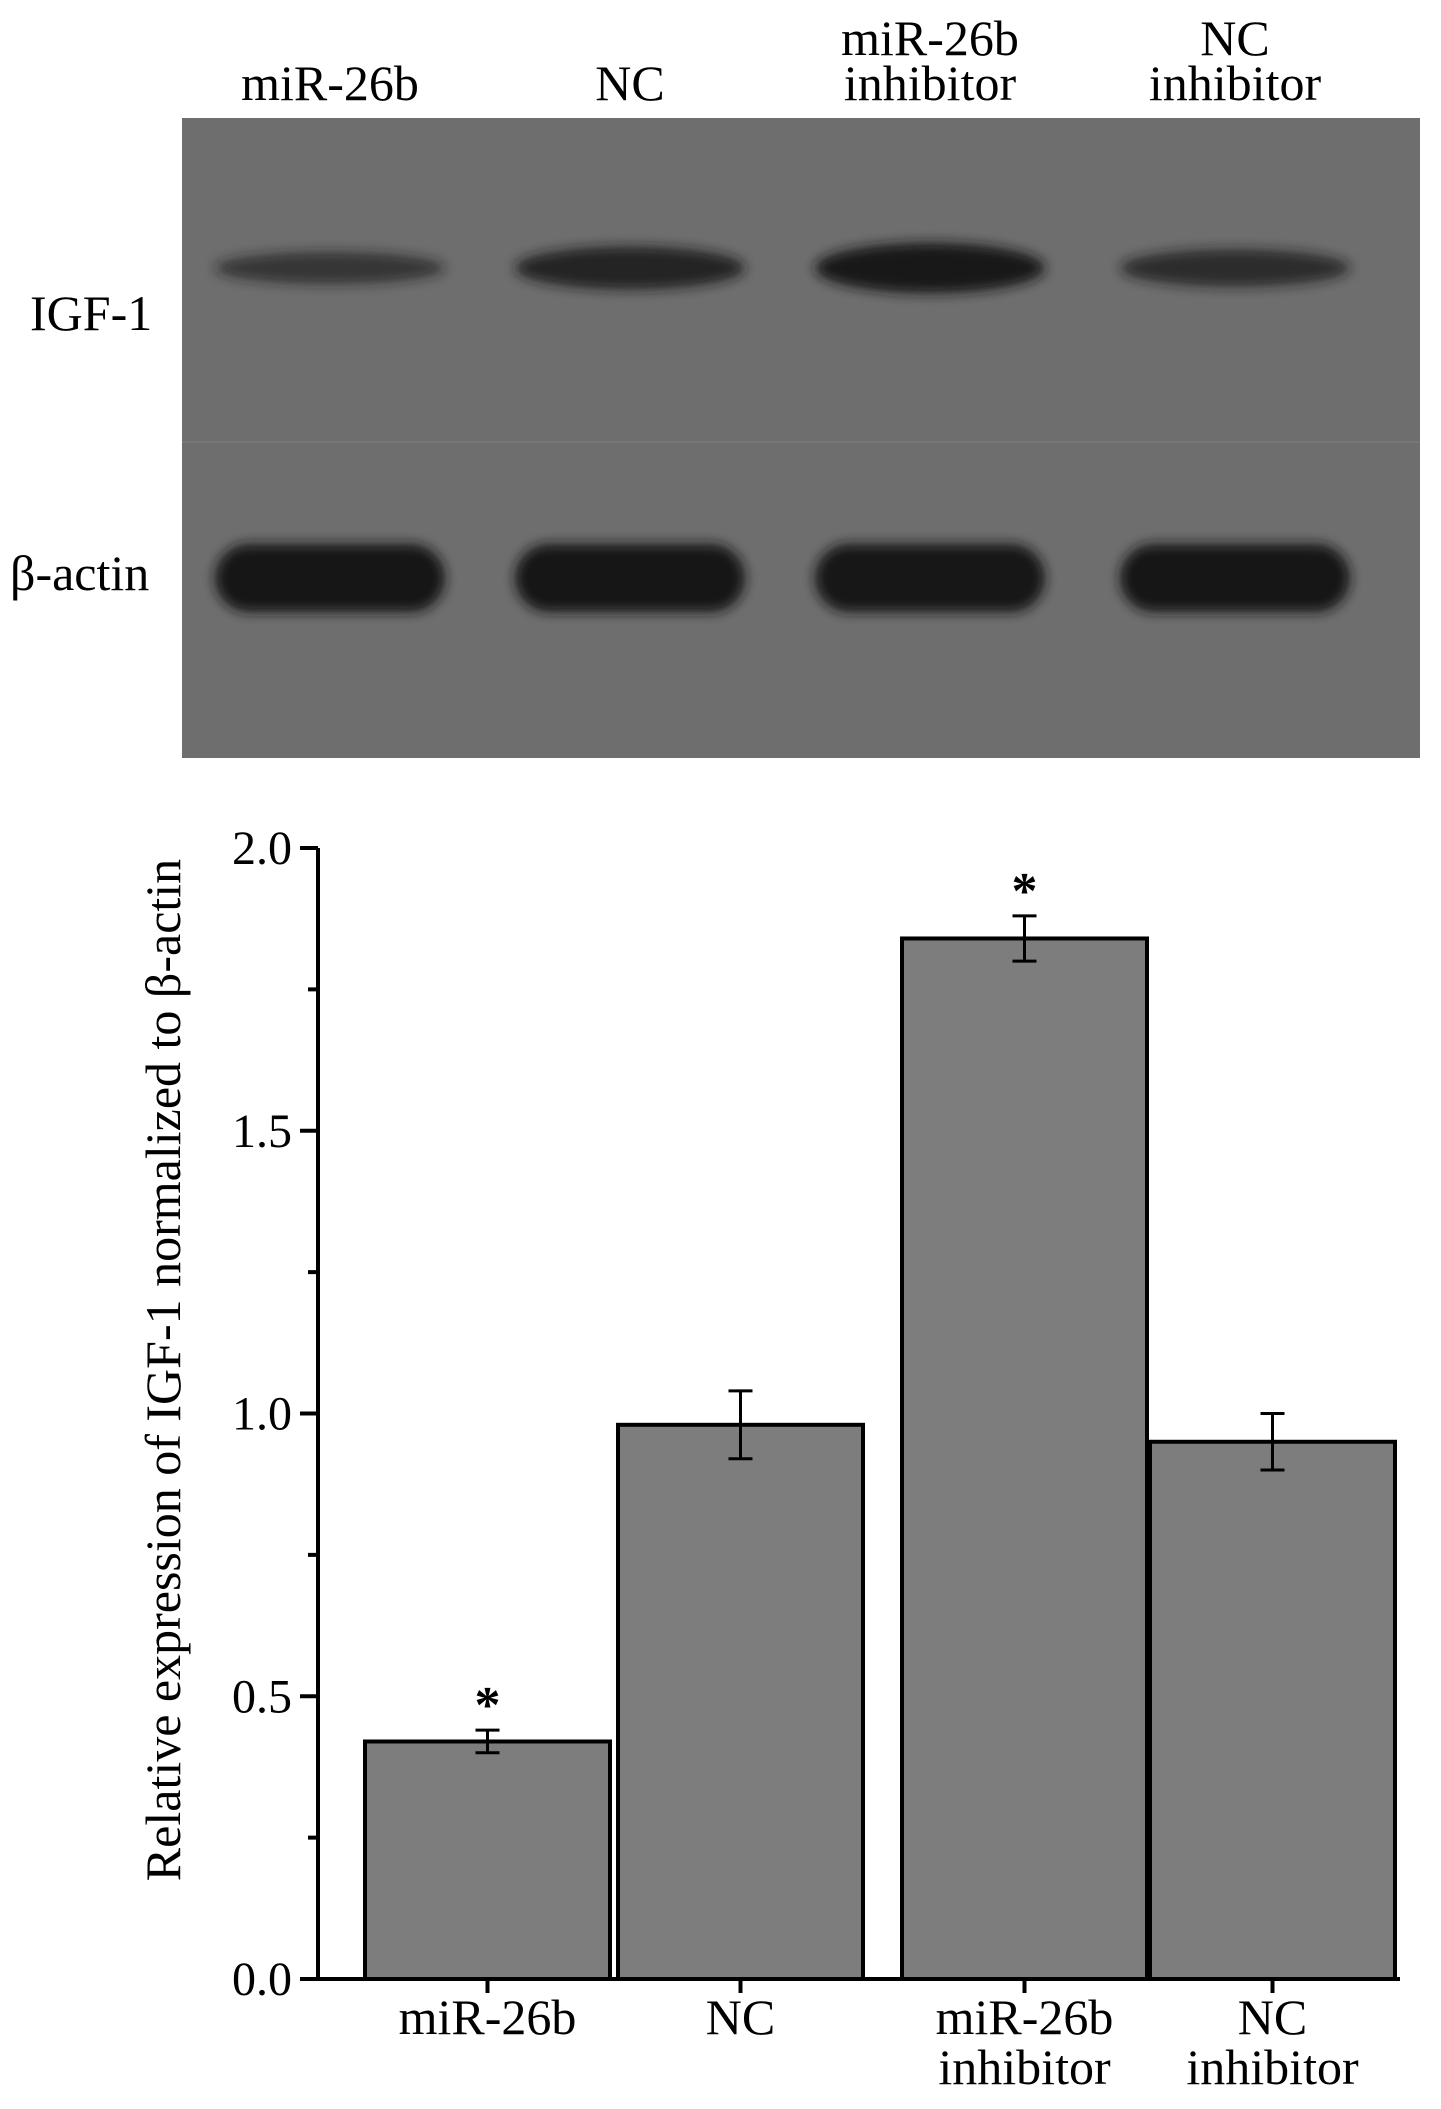 Image resolution: width=1441 pixels, height=2109 pixels. Describe the element at coordinates (1272, 2042) in the screenshot. I see `x-tick-label: NC inhibitor` at that location.